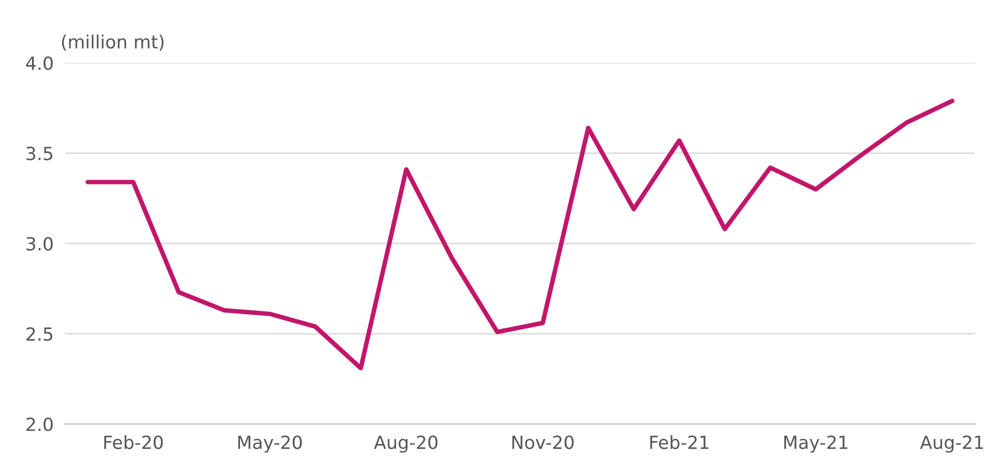 The image size is (1000, 466). I want to click on y-tick-label: 4.0, so click(39, 63).